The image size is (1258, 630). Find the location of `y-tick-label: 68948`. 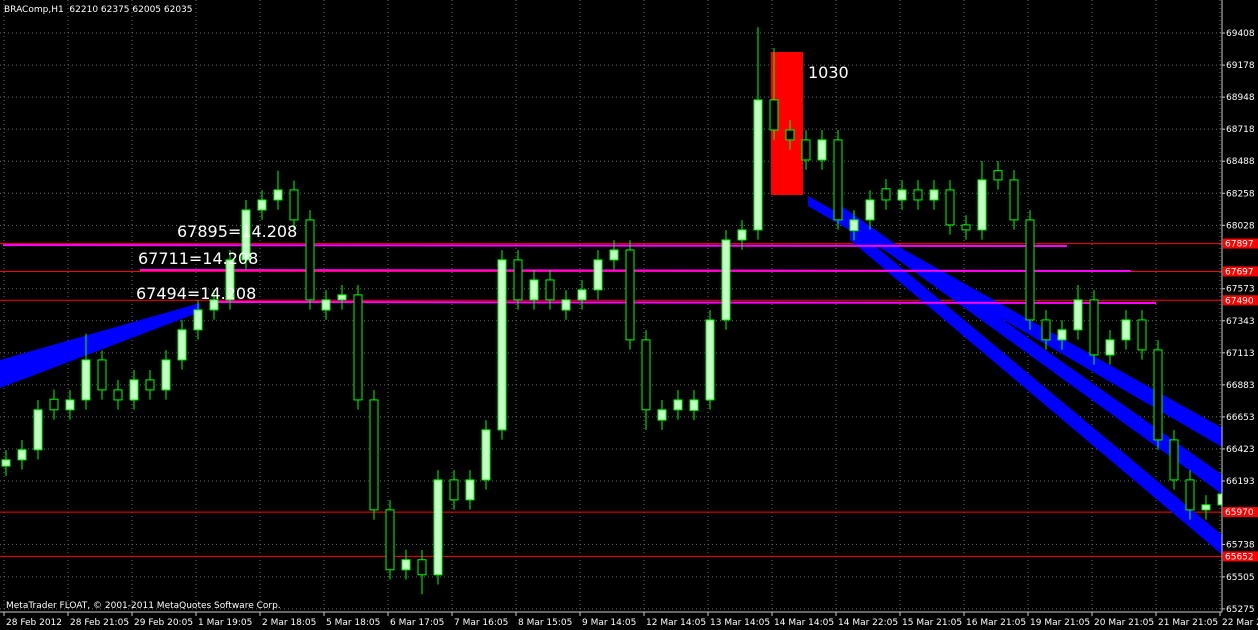

y-tick-label: 68948 is located at coordinates (1240, 98).